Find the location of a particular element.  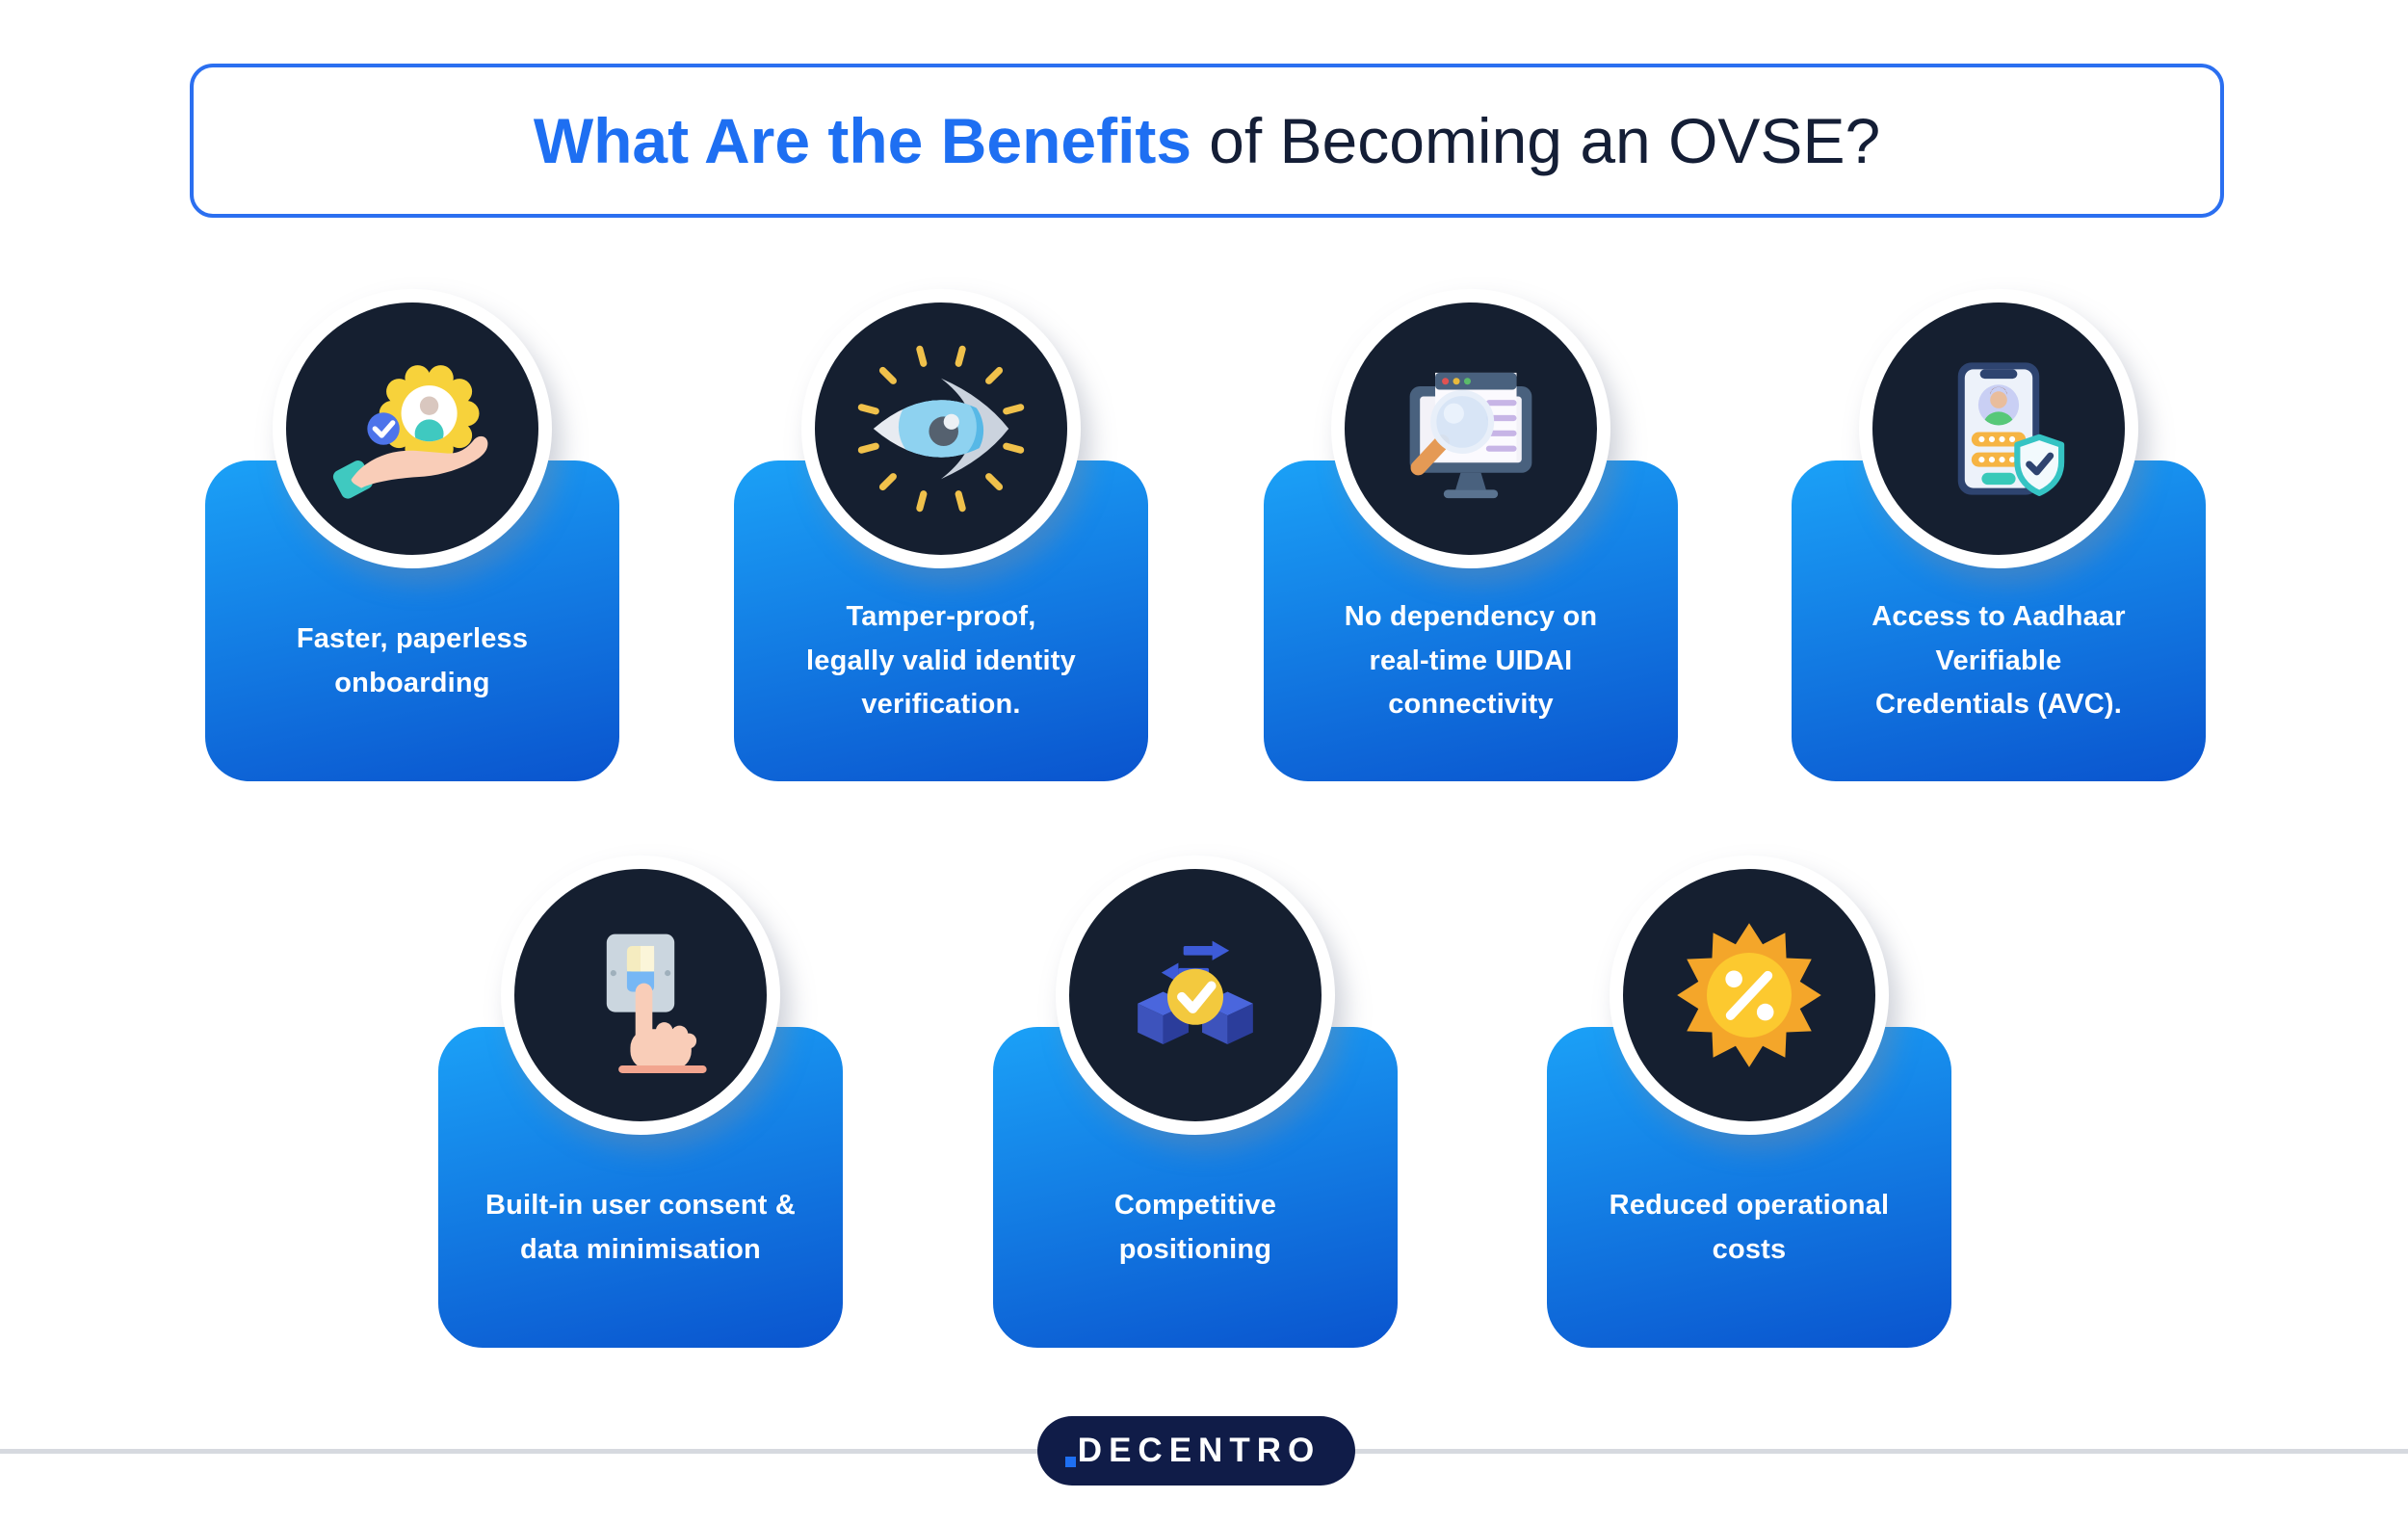

decentro-logo-pill: DECENTRO is located at coordinates (1196, 1451).